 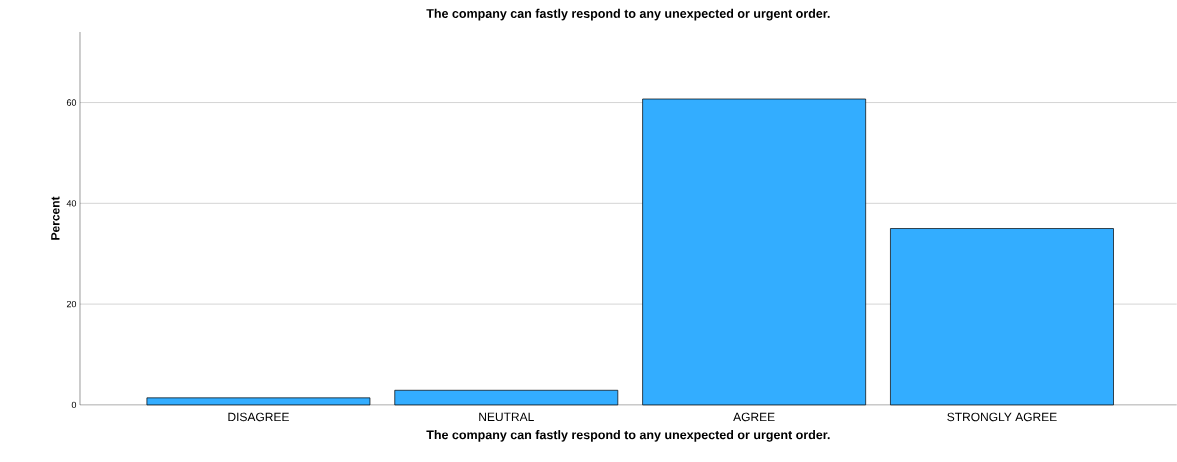 I want to click on y-tick-label: 40, so click(x=71, y=203).